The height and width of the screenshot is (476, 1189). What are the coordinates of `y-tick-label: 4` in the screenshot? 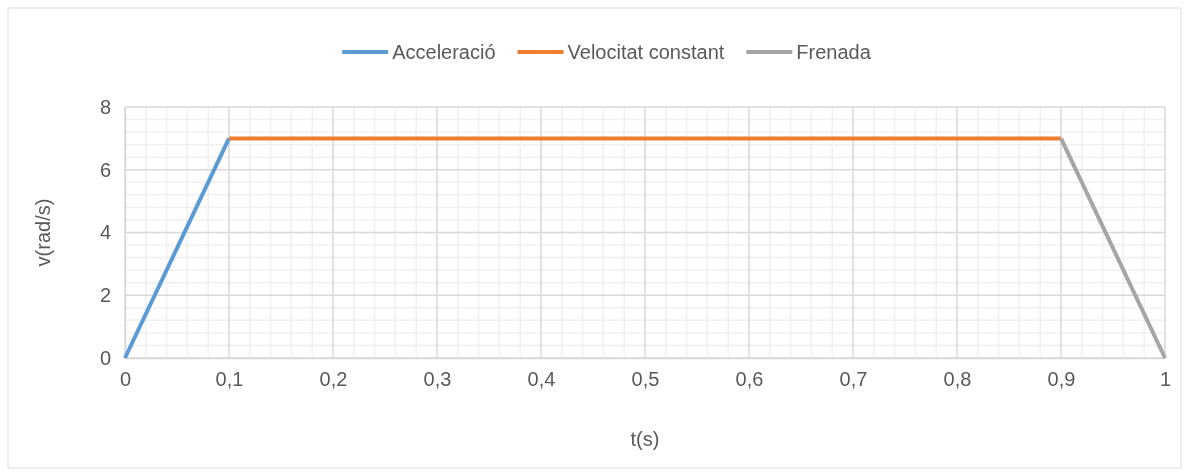 It's located at (105, 232).